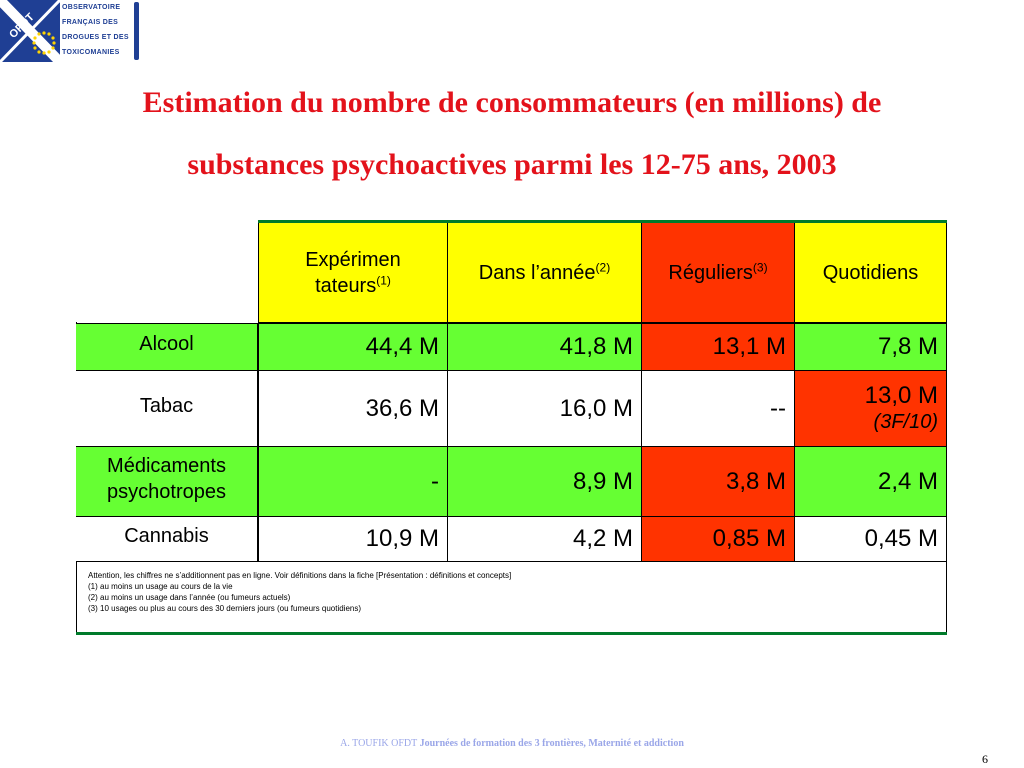 The image size is (1024, 768). What do you see at coordinates (91, 7) in the screenshot?
I see `logo-line: OBSERVATOIRE` at bounding box center [91, 7].